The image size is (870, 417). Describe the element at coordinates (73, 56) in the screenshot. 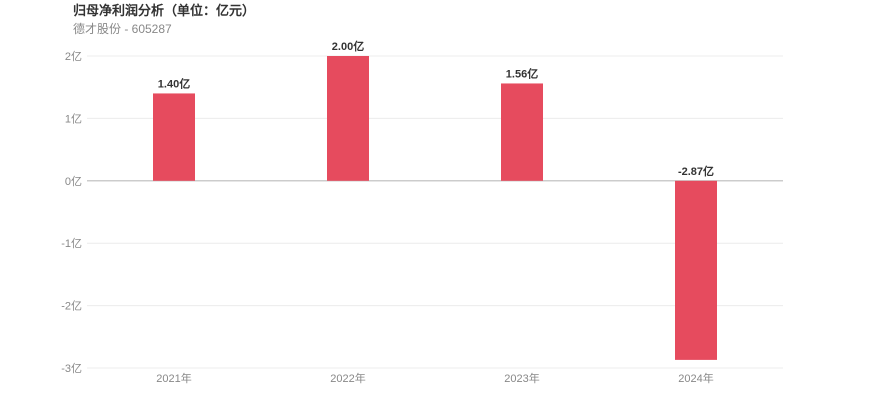

I see `y-tick-label: 2亿` at that location.